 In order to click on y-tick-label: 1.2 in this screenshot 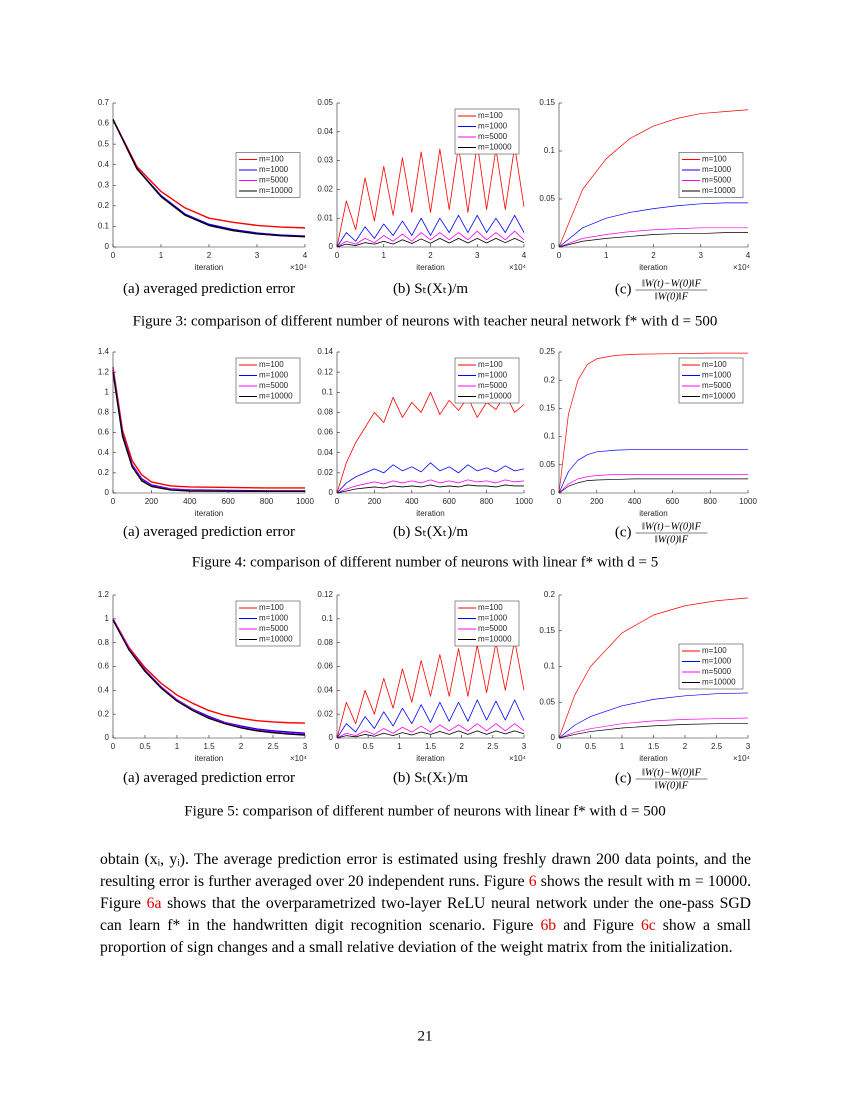, I will do `click(104, 371)`.